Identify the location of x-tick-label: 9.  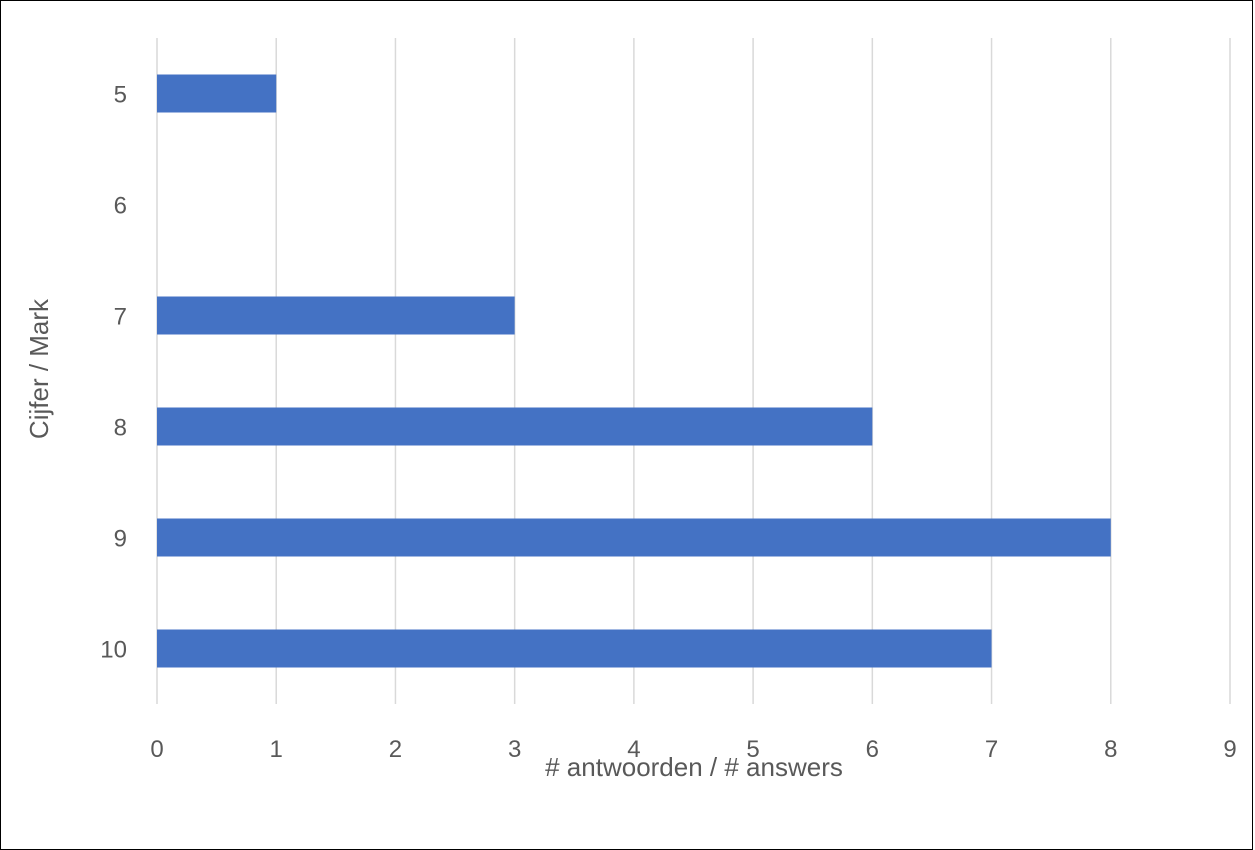
(1229, 749).